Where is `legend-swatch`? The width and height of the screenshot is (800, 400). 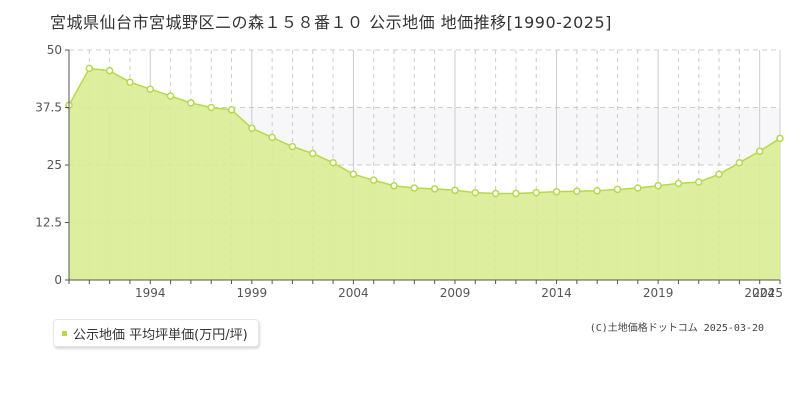 legend-swatch is located at coordinates (64, 333).